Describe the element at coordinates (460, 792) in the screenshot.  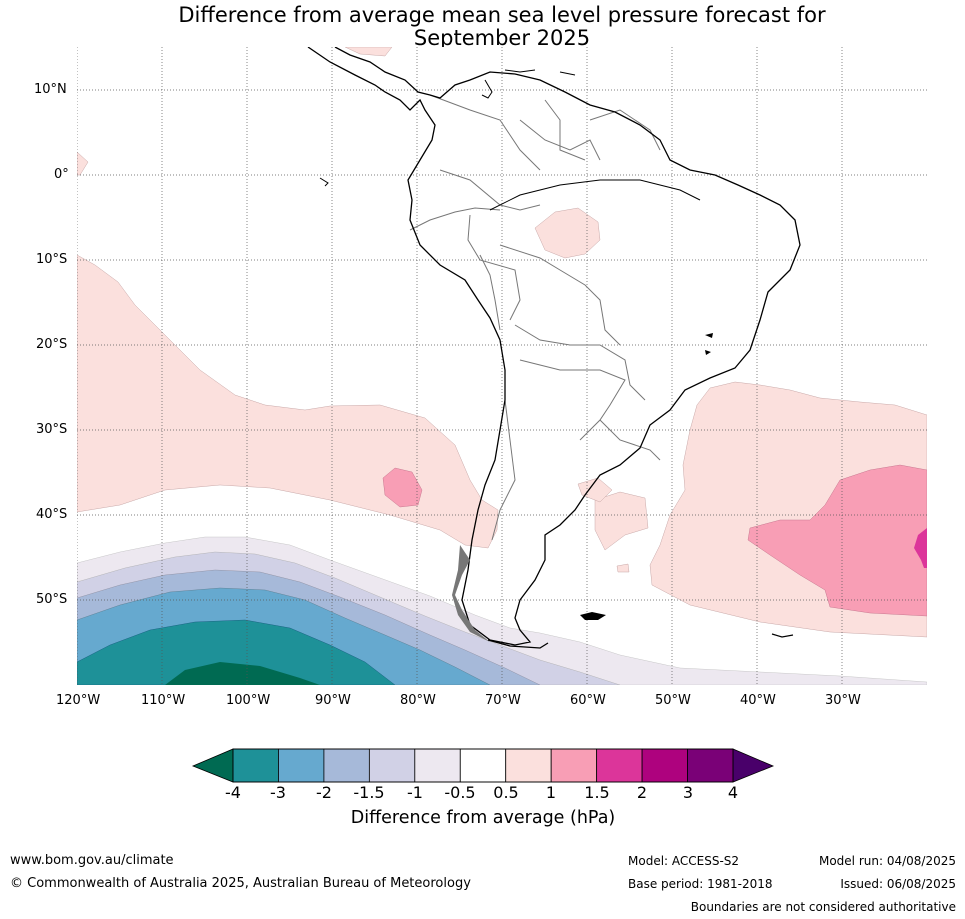
I see `colorbar-tick: -0.5` at that location.